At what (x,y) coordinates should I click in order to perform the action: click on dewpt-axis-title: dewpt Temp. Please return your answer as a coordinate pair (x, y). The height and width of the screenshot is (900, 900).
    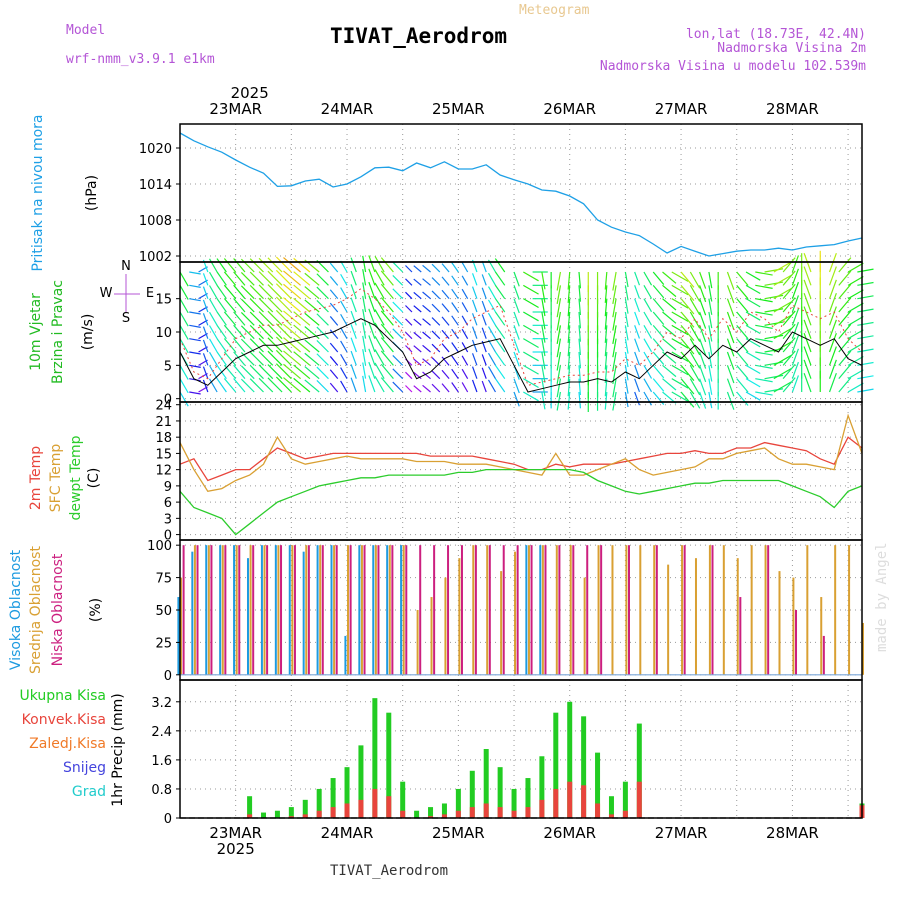
    Looking at the image, I should click on (76, 477).